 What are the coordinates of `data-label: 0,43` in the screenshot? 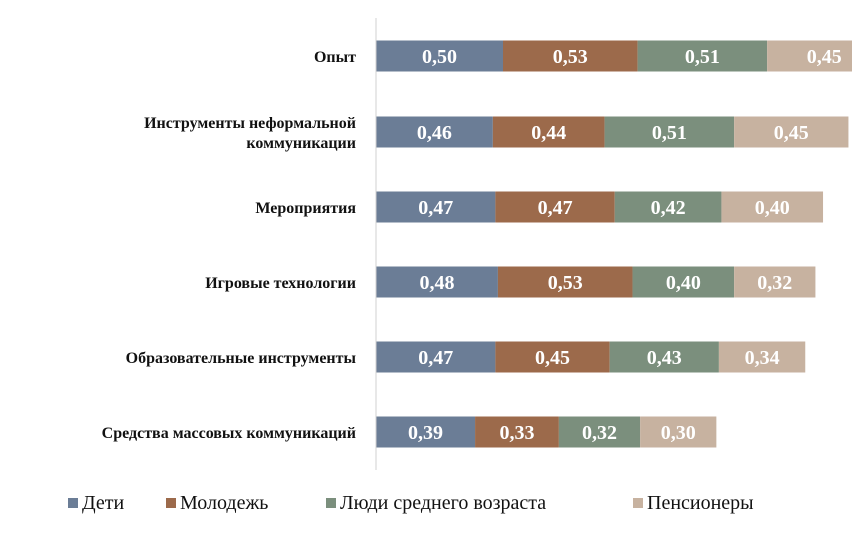 It's located at (664, 358).